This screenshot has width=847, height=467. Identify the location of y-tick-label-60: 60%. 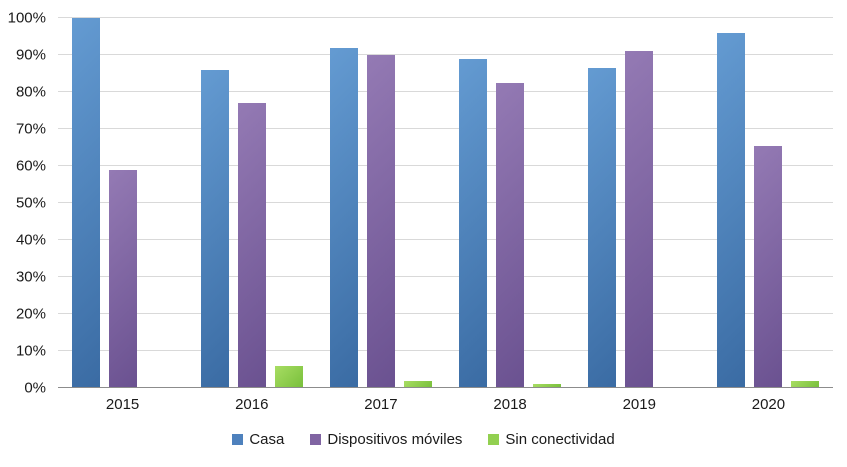
(30, 166).